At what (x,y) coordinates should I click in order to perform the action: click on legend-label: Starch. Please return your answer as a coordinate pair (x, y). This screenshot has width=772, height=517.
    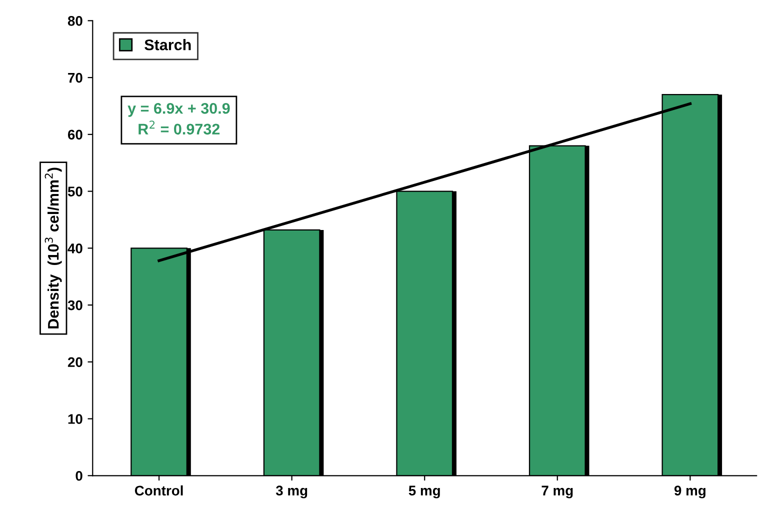
    Looking at the image, I should click on (167, 44).